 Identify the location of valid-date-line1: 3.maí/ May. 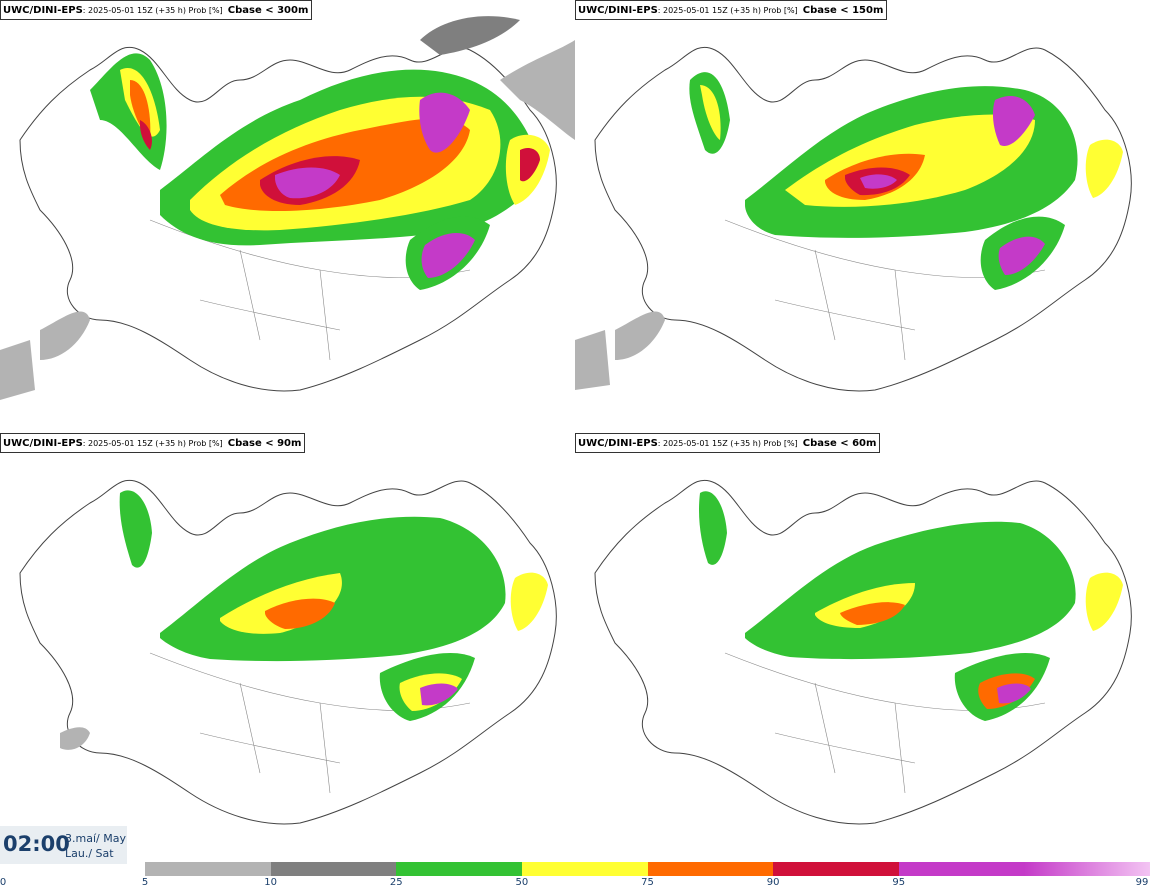
(95, 838).